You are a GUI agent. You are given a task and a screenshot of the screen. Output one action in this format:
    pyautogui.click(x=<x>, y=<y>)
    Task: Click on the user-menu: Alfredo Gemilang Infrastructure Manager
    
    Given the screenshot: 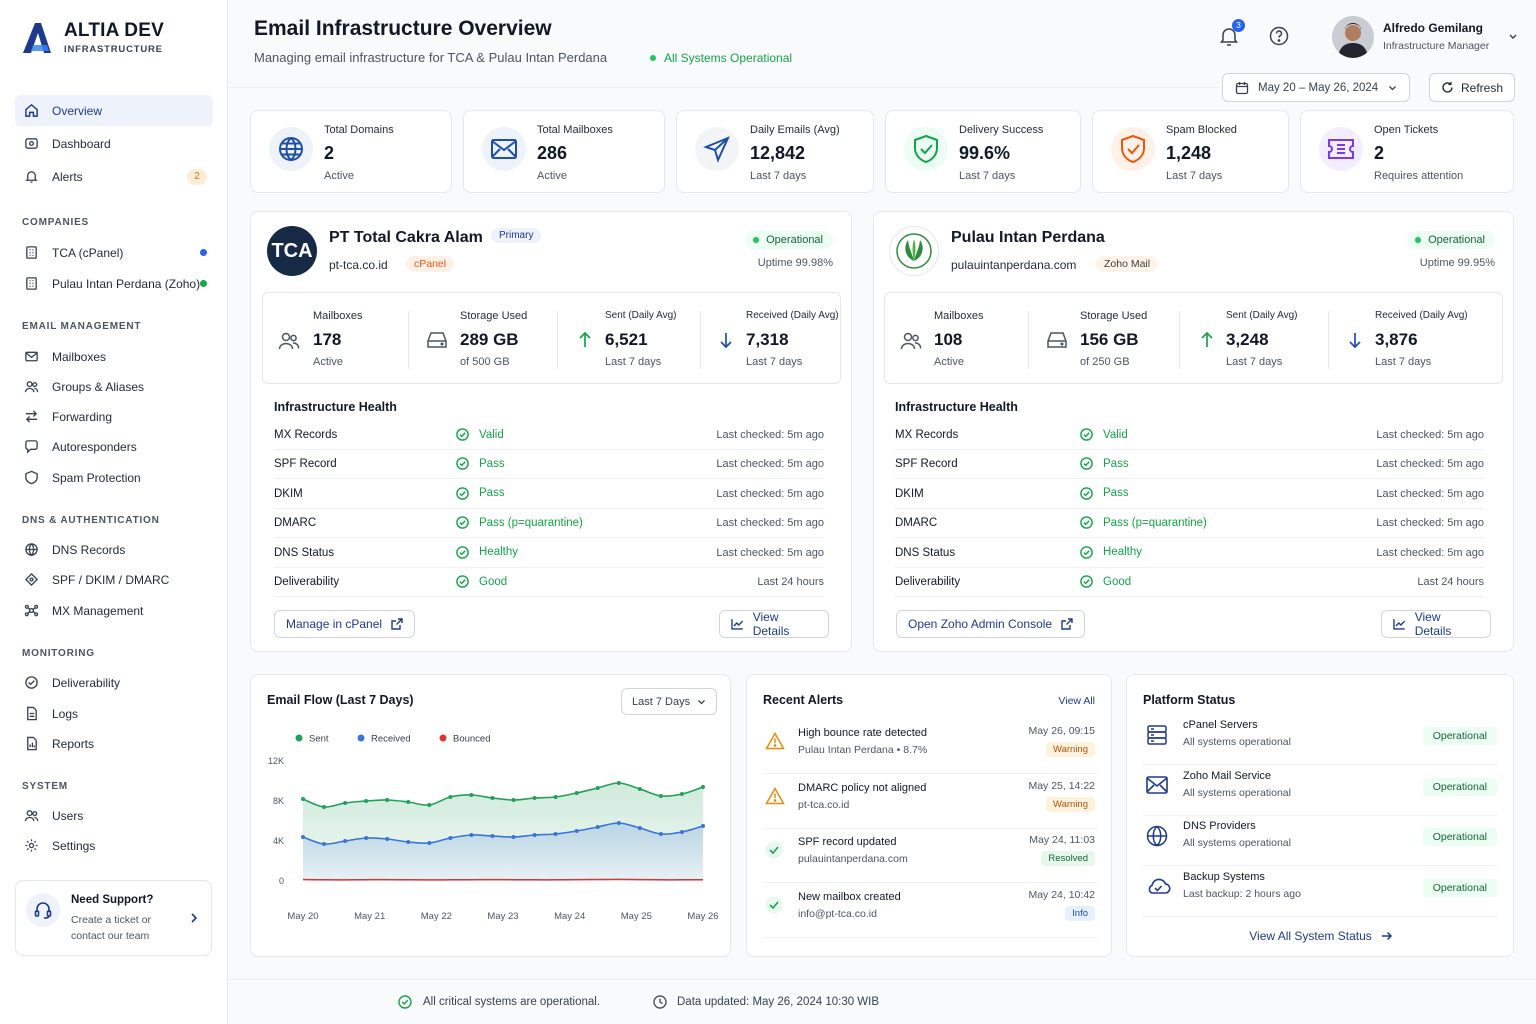 What is the action you would take?
    pyautogui.click(x=1427, y=37)
    